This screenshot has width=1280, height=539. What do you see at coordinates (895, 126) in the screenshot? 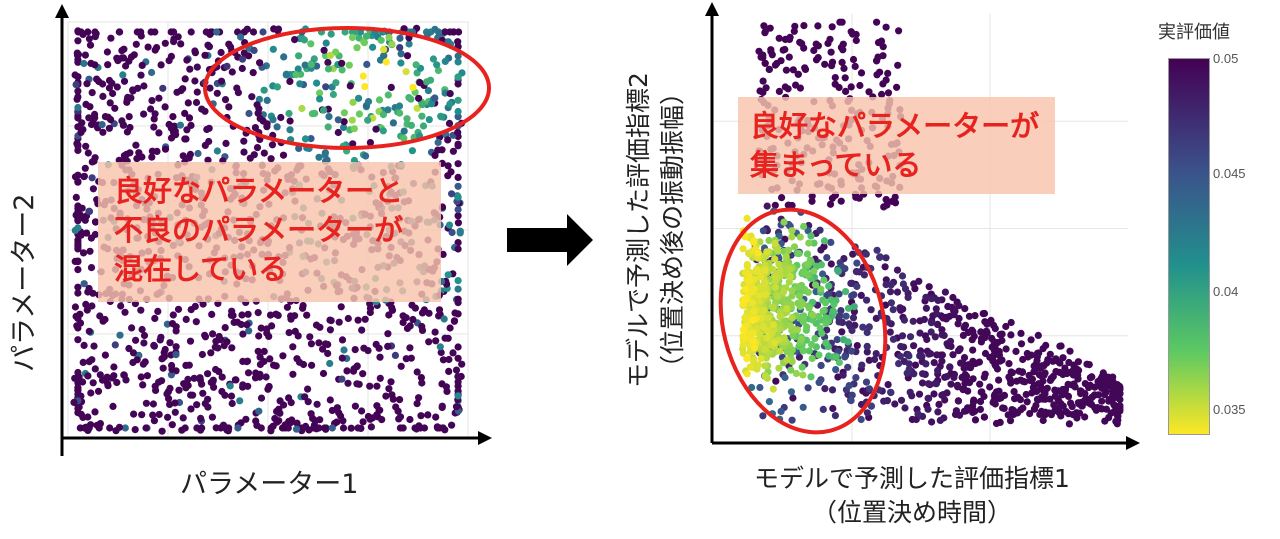
I see `right-annotation-line: 良好なパラメーターが` at bounding box center [895, 126].